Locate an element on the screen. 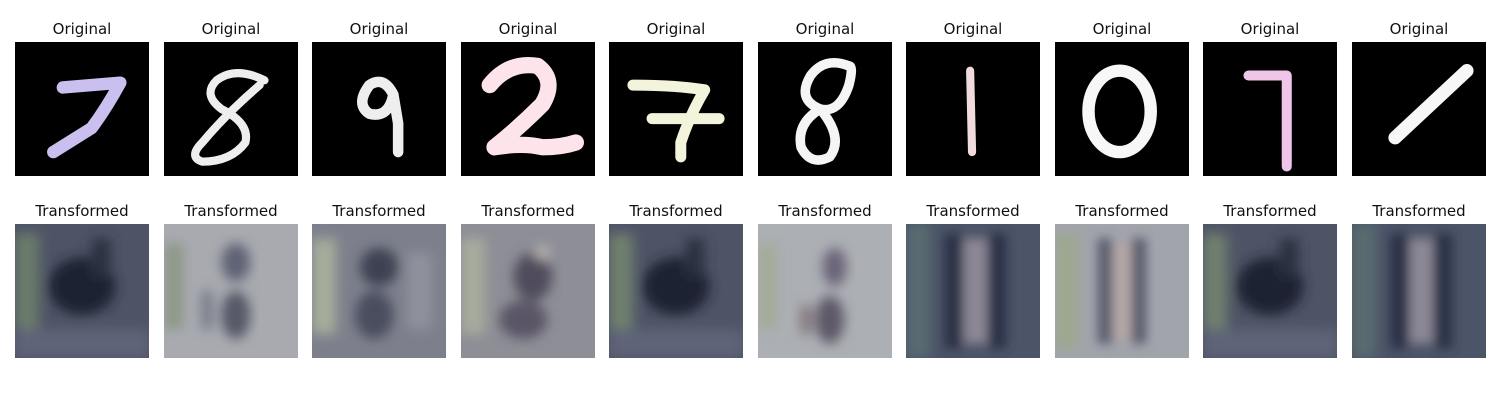 The image size is (1500, 400). transformed-panel-3: Transformed is located at coordinates (379, 279).